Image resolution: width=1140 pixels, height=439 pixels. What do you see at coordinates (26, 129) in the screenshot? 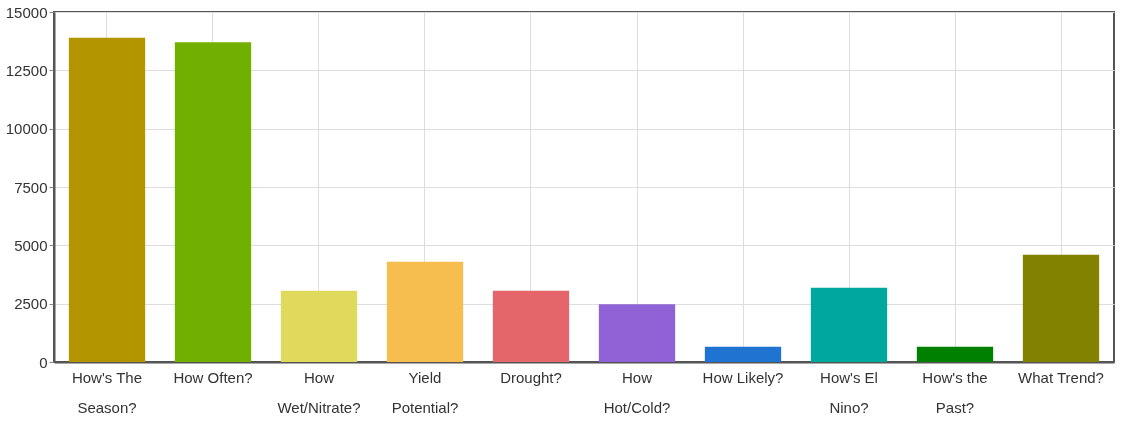
I see `y-tick-label: 10000` at bounding box center [26, 129].